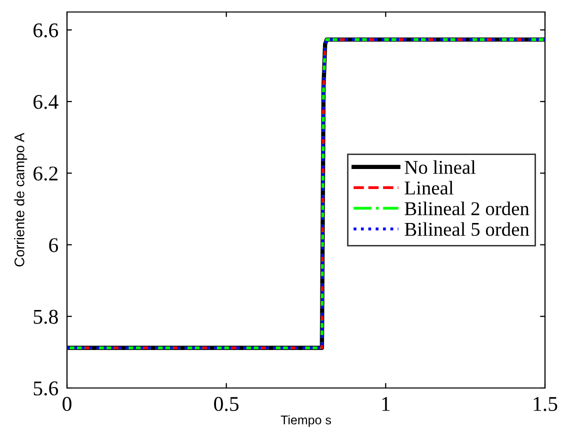 Image resolution: width=563 pixels, height=430 pixels. I want to click on x-tick-label: 1, so click(386, 404).